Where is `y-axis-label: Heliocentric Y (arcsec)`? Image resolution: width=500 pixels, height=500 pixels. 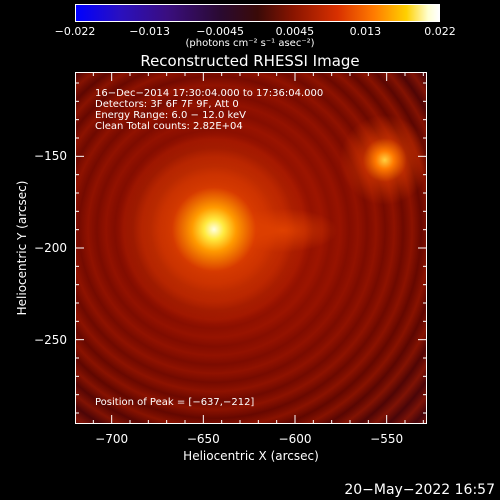
y-axis-label: Heliocentric Y (arcsec) is located at coordinates (22, 248).